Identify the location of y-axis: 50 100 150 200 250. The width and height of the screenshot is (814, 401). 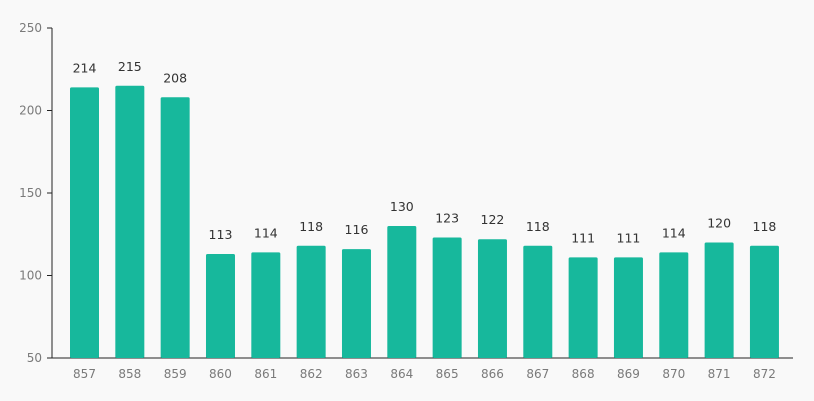
(36, 193).